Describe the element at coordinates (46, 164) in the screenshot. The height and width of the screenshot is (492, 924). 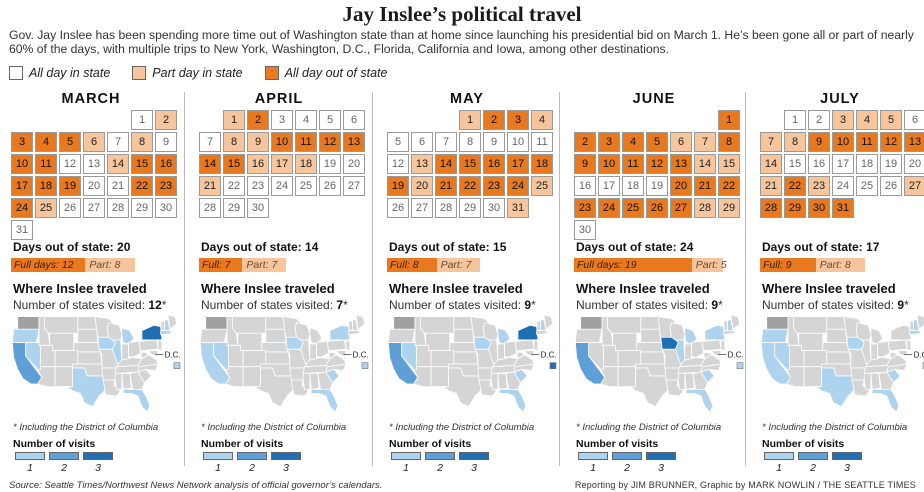
I see `calendar-day: 11` at that location.